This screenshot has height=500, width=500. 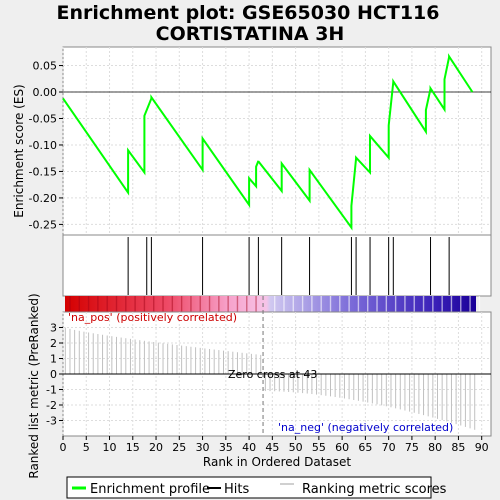 I want to click on x-tick-label: 0, so click(x=63, y=447).